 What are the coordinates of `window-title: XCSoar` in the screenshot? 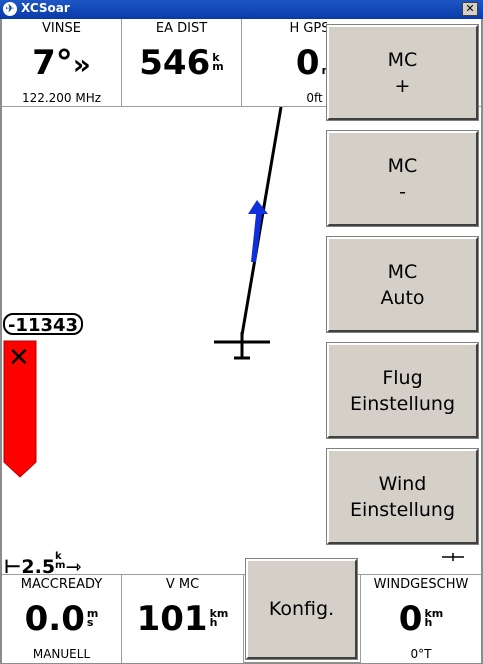 It's located at (45, 8).